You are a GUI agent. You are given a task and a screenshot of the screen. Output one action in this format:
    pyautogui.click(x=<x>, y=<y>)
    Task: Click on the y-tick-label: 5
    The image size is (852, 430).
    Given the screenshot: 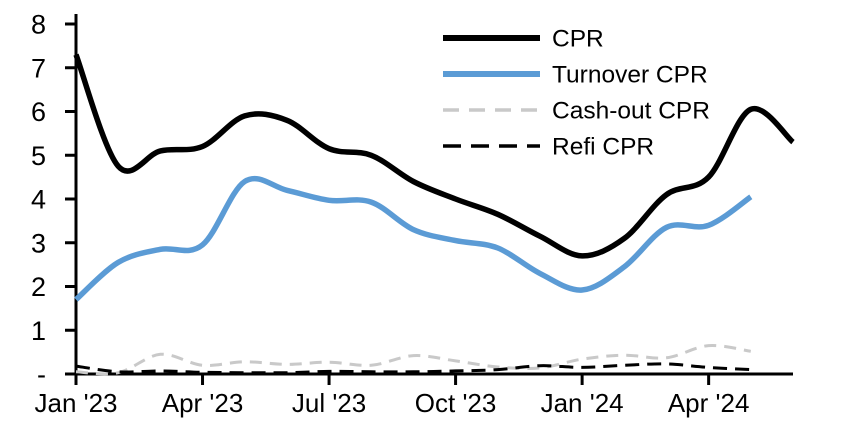 What is the action you would take?
    pyautogui.click(x=38, y=156)
    